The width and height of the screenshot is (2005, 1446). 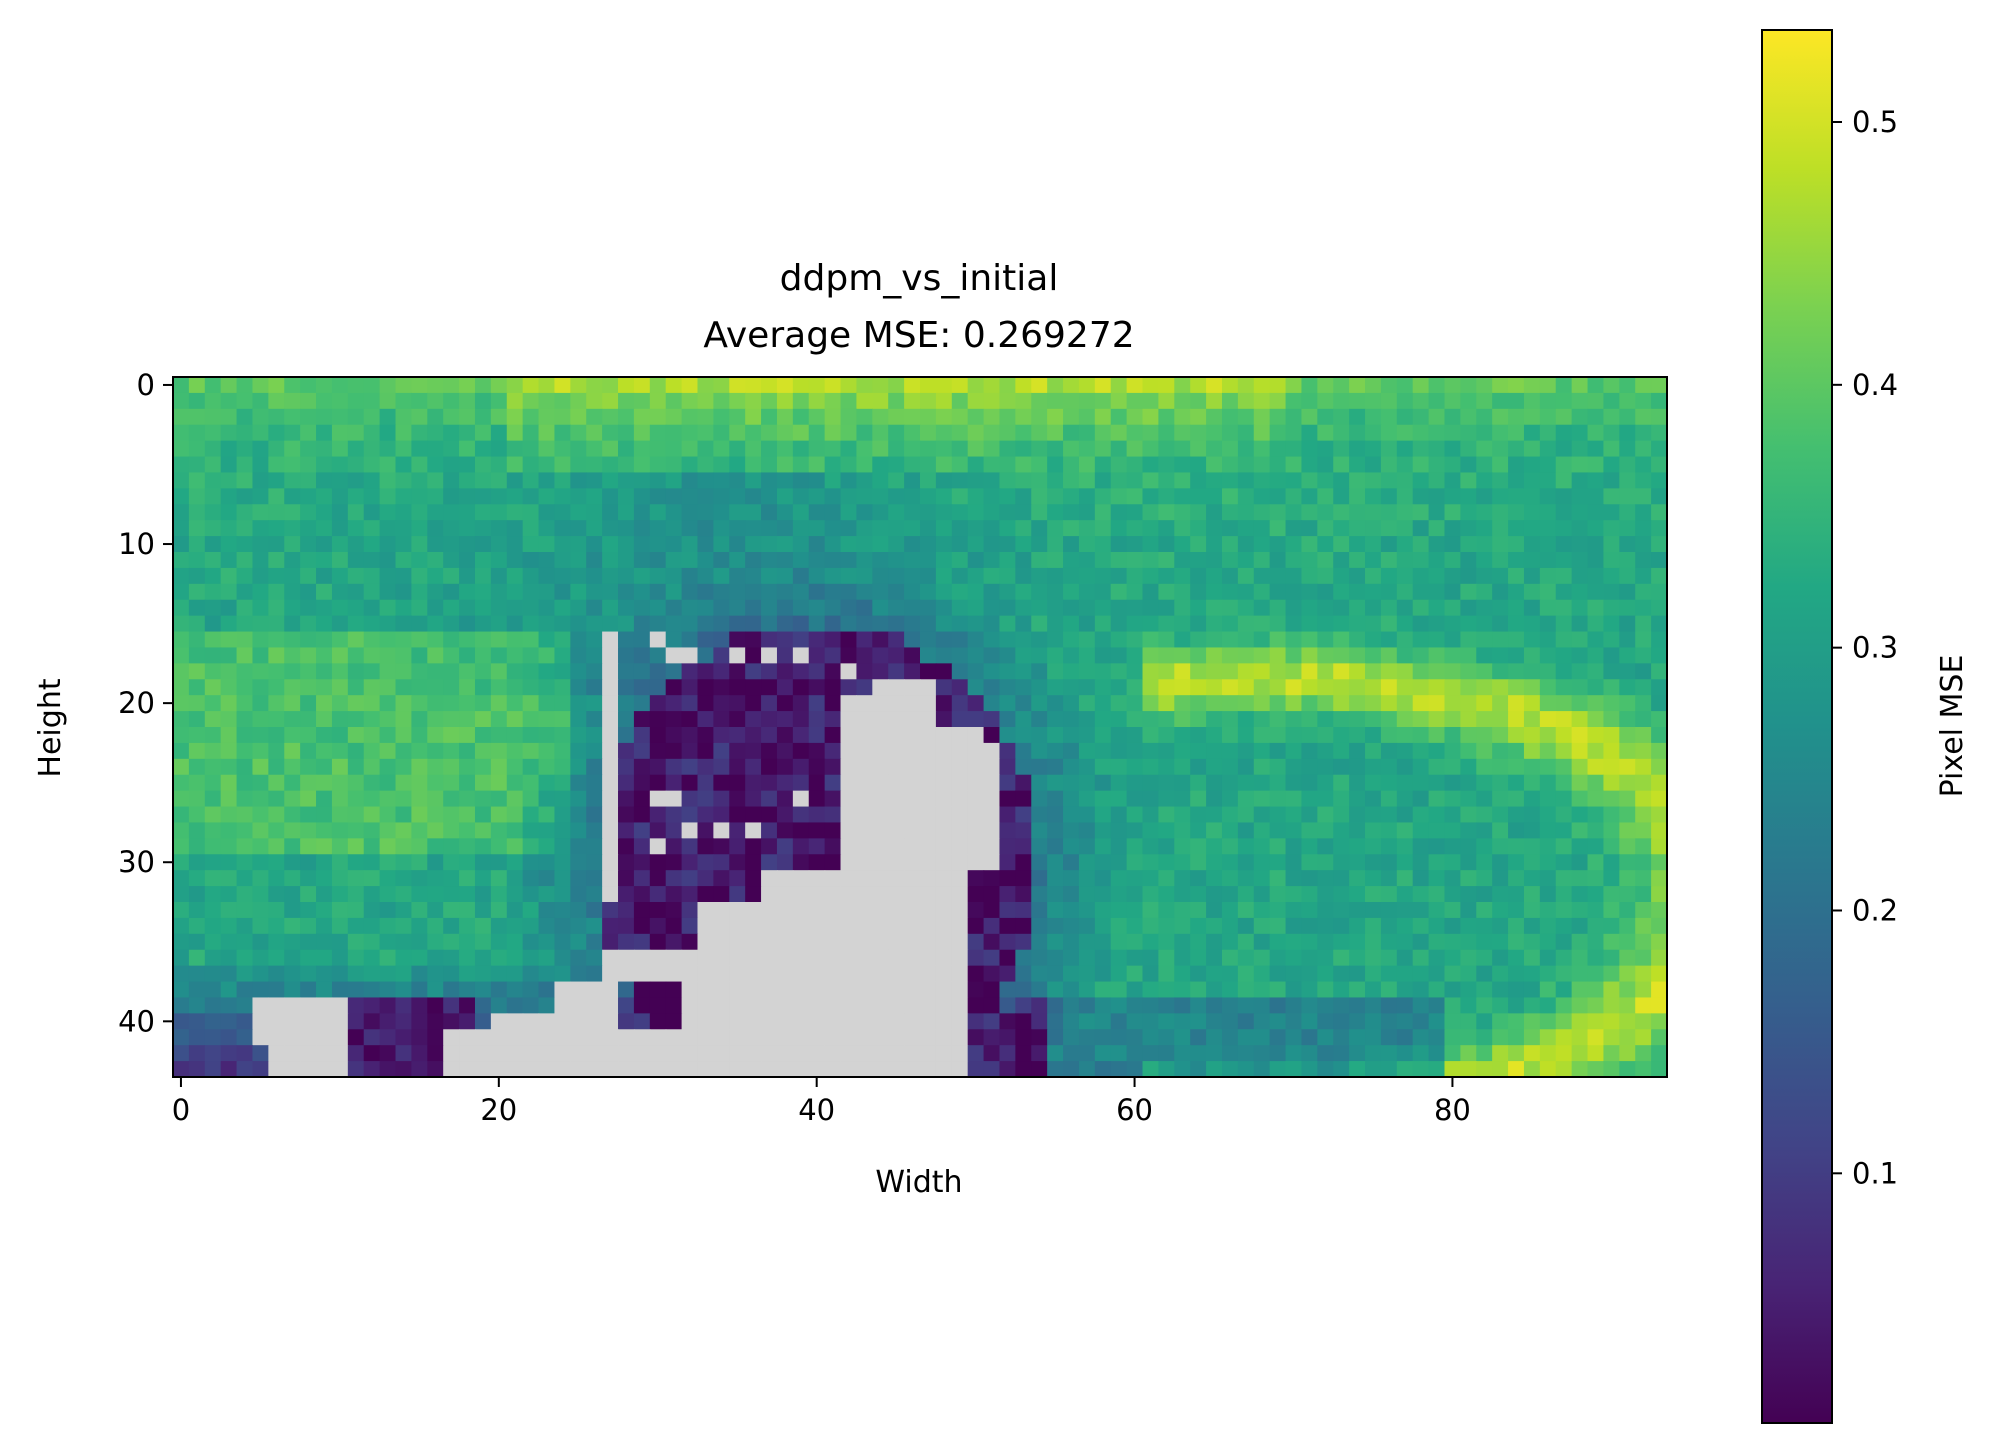 What do you see at coordinates (1875, 1173) in the screenshot?
I see `colorbar-tick-label: 0.1` at bounding box center [1875, 1173].